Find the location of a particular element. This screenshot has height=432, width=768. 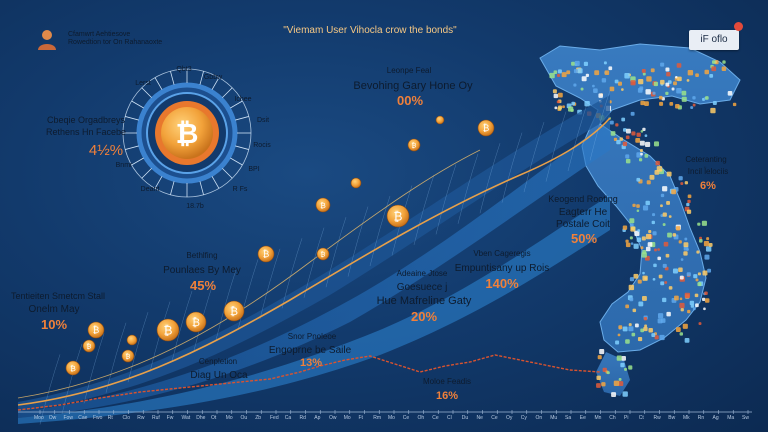

x-axis-label: Mo is located at coordinates (347, 418).